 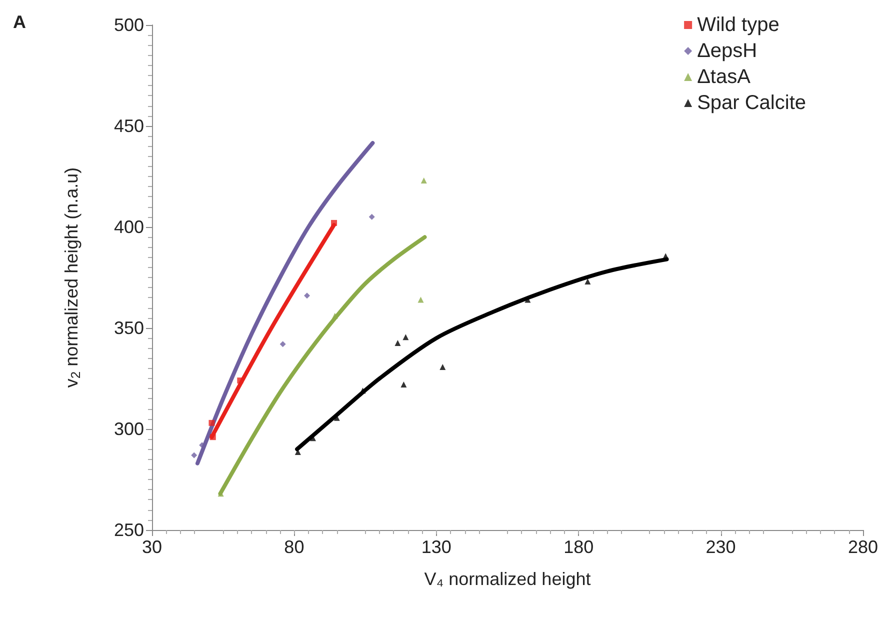 What do you see at coordinates (129, 25) in the screenshot?
I see `y-tick-label: 500` at bounding box center [129, 25].